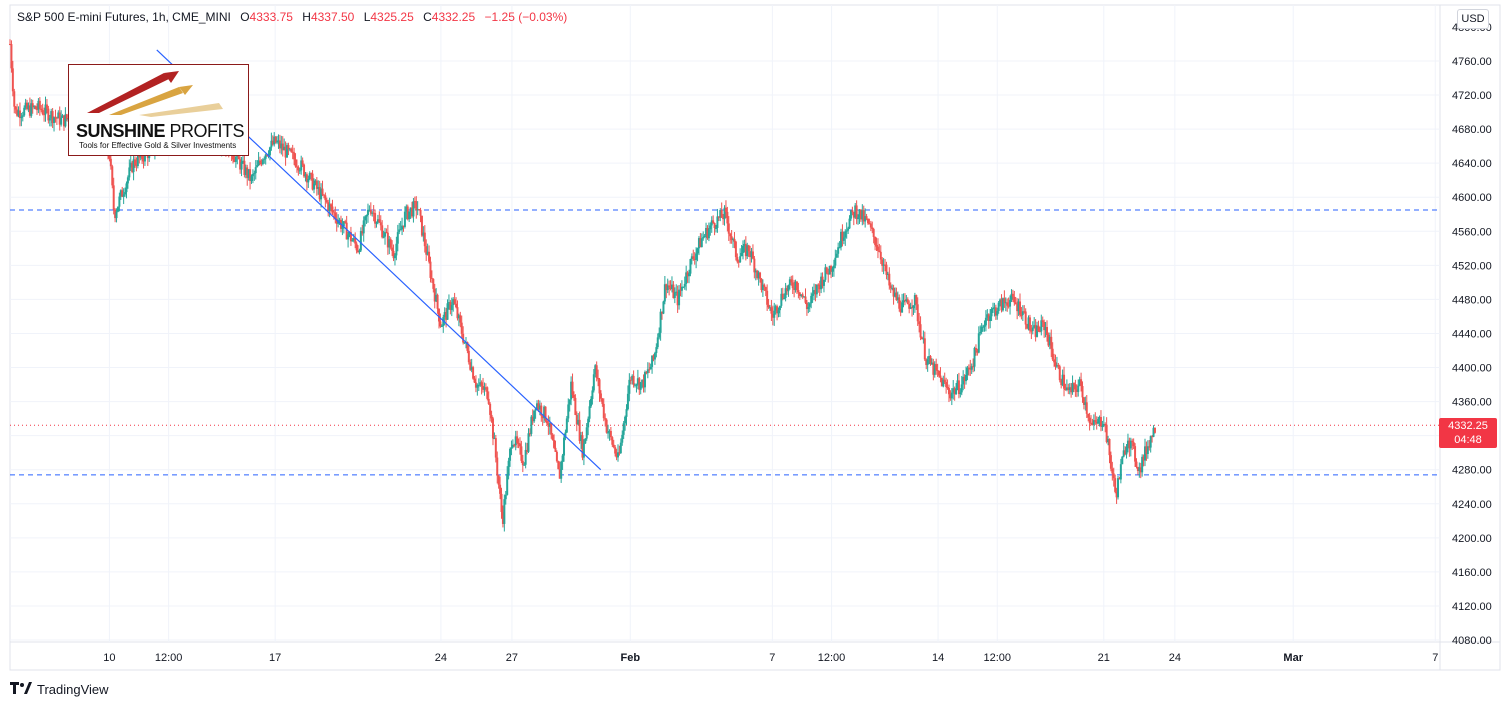 The height and width of the screenshot is (706, 1511). What do you see at coordinates (1472, 232) in the screenshot?
I see `y-tick-label: 4560.00` at bounding box center [1472, 232].